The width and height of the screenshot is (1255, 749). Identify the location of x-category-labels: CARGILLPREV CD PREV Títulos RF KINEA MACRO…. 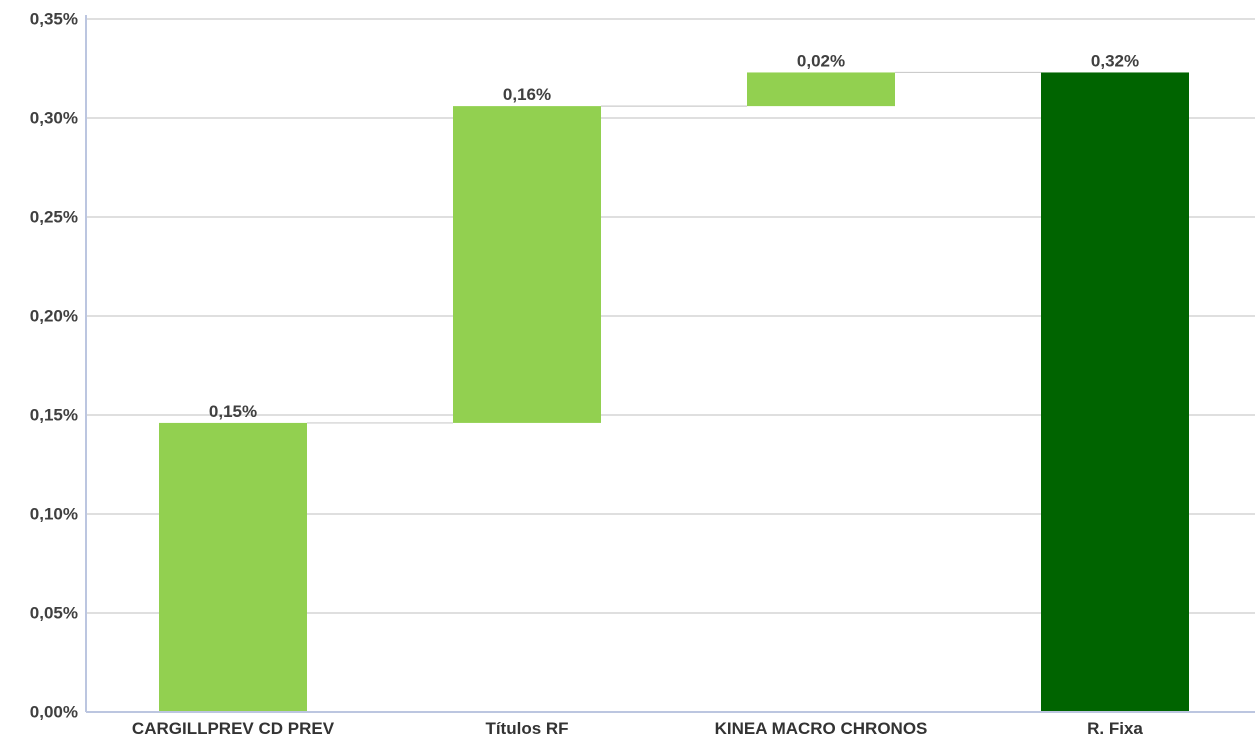
(637, 728).